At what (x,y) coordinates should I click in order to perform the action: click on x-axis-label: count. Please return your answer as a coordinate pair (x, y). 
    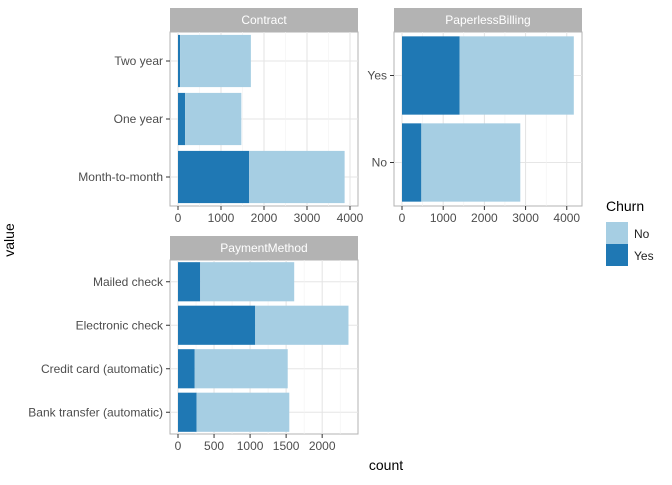
    Looking at the image, I should click on (386, 465).